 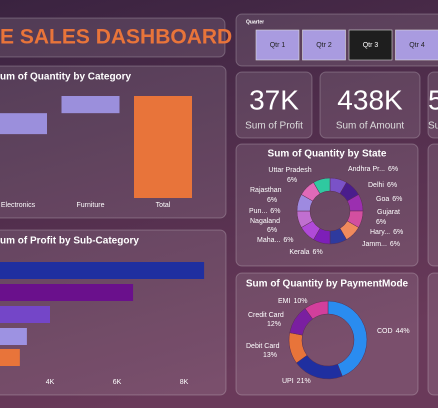 What do you see at coordinates (18, 205) in the screenshot?
I see `x-tick-label: Electronics` at bounding box center [18, 205].